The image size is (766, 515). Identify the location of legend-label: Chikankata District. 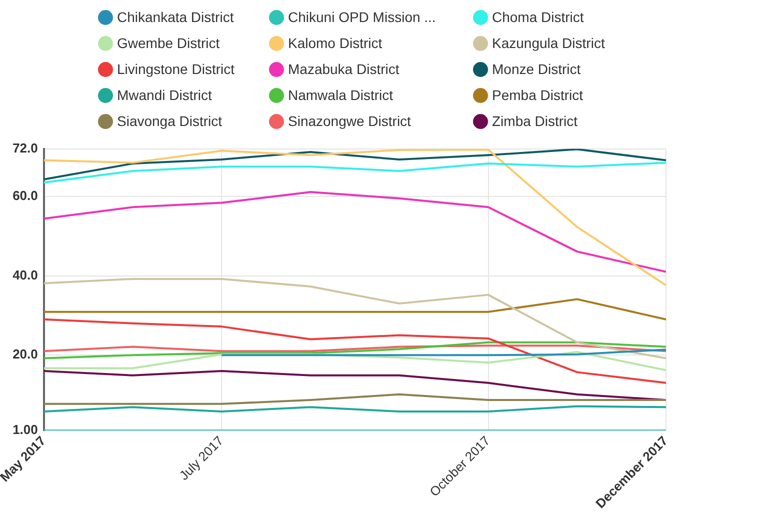
(175, 17).